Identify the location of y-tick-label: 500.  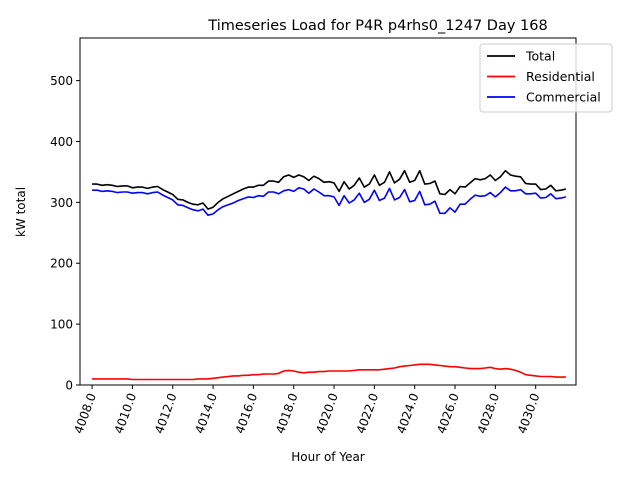
(61, 81).